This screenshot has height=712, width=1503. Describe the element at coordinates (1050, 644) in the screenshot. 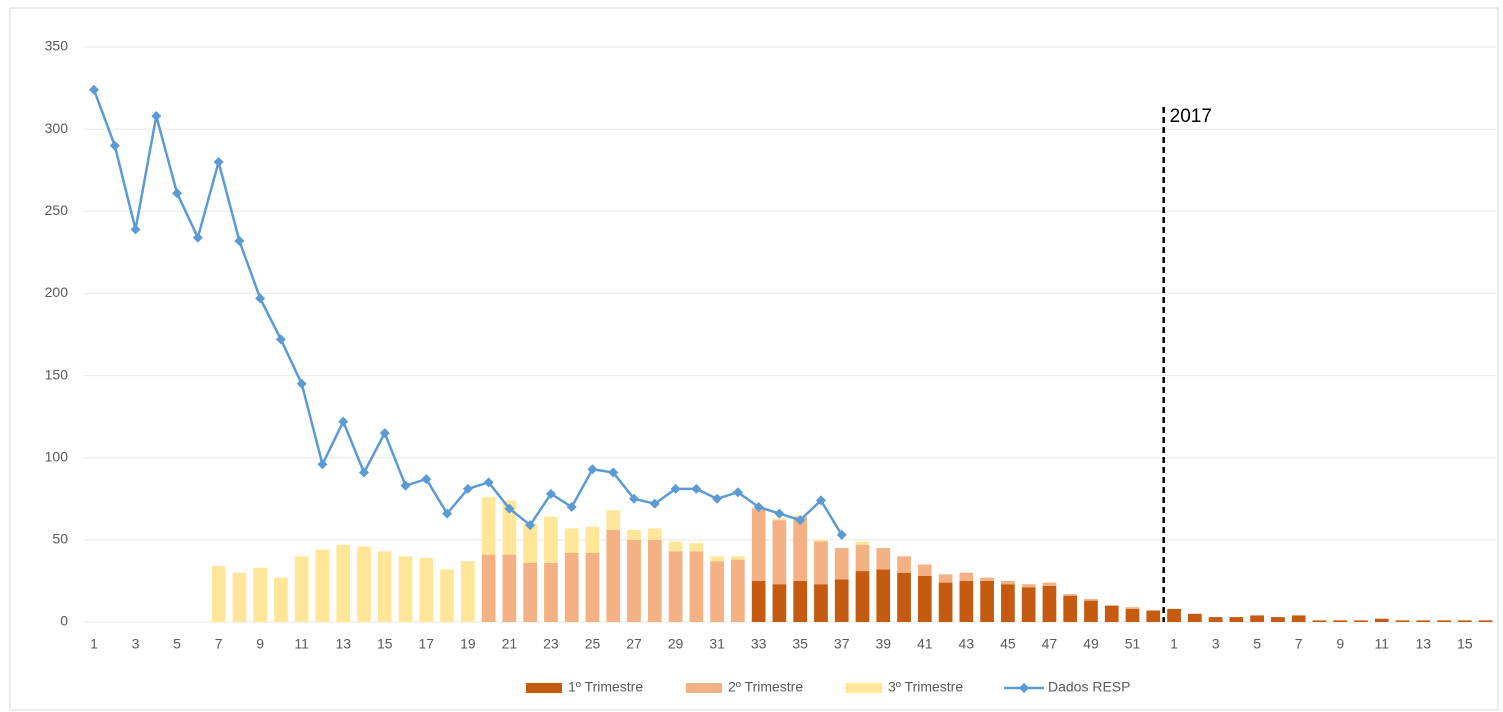

I see `x-tick-label: 47` at that location.